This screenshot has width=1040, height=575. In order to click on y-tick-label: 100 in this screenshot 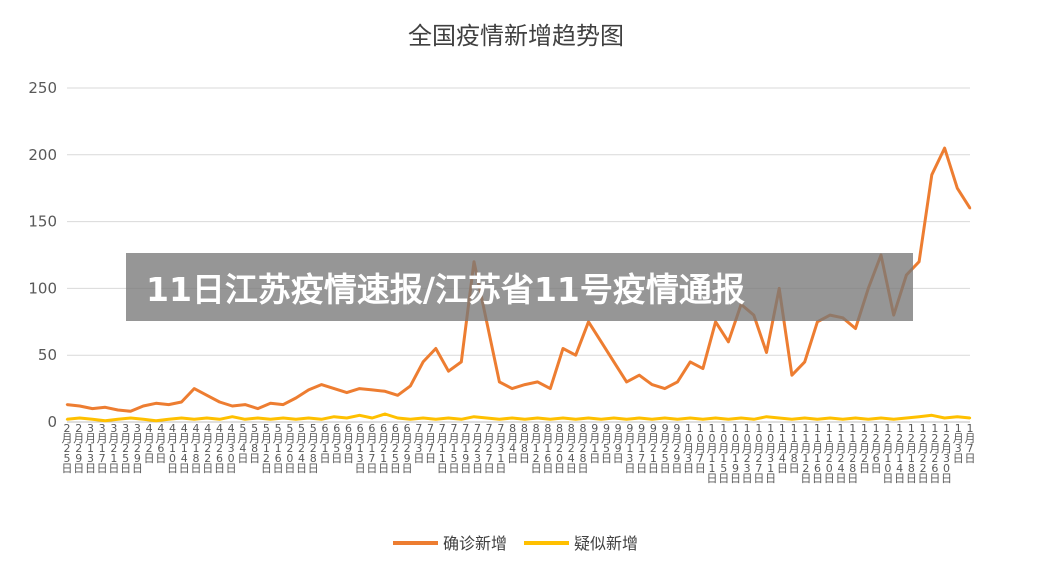, I will do `click(42, 288)`.